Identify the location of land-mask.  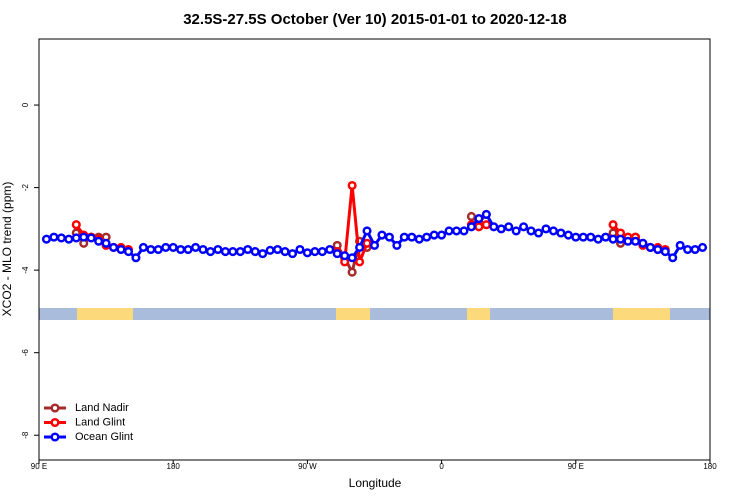
(374, 314).